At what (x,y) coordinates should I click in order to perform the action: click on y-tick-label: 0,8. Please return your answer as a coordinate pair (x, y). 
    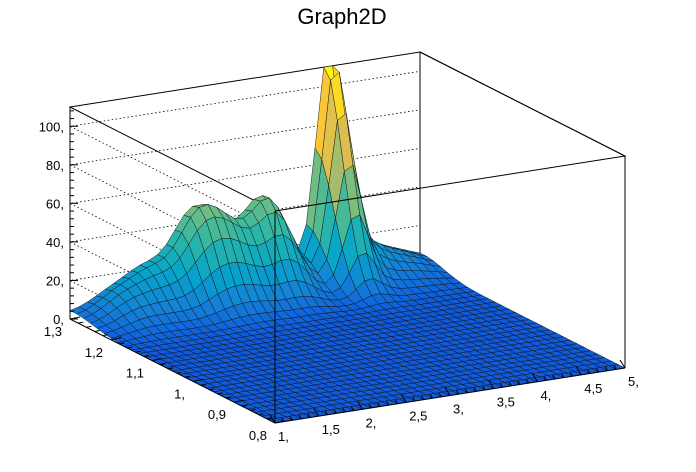
    Looking at the image, I should click on (258, 435).